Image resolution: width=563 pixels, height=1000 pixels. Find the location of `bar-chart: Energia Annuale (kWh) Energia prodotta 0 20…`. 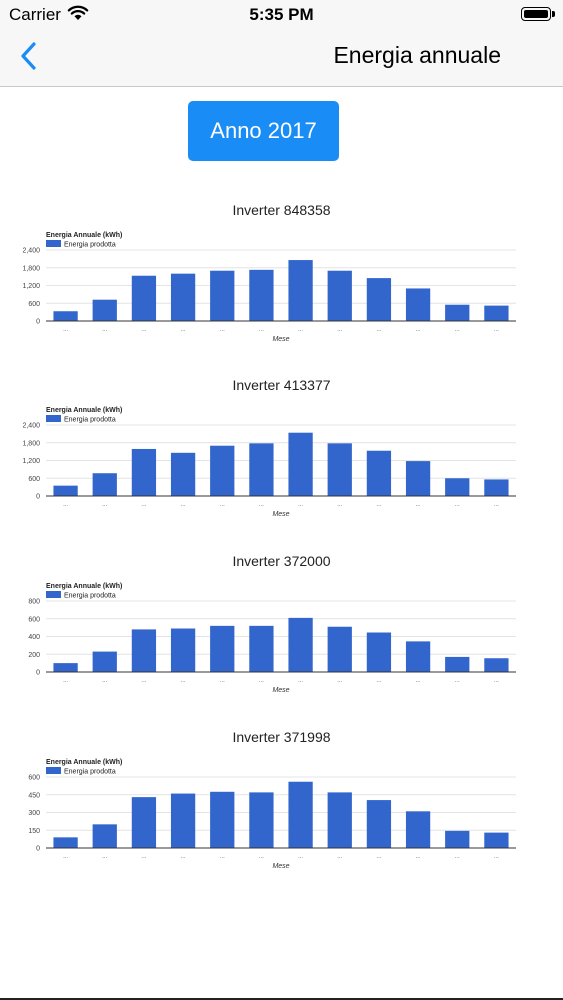

bar-chart: Energia Annuale (kWh) Energia prodotta 0 20… is located at coordinates (272, 638).